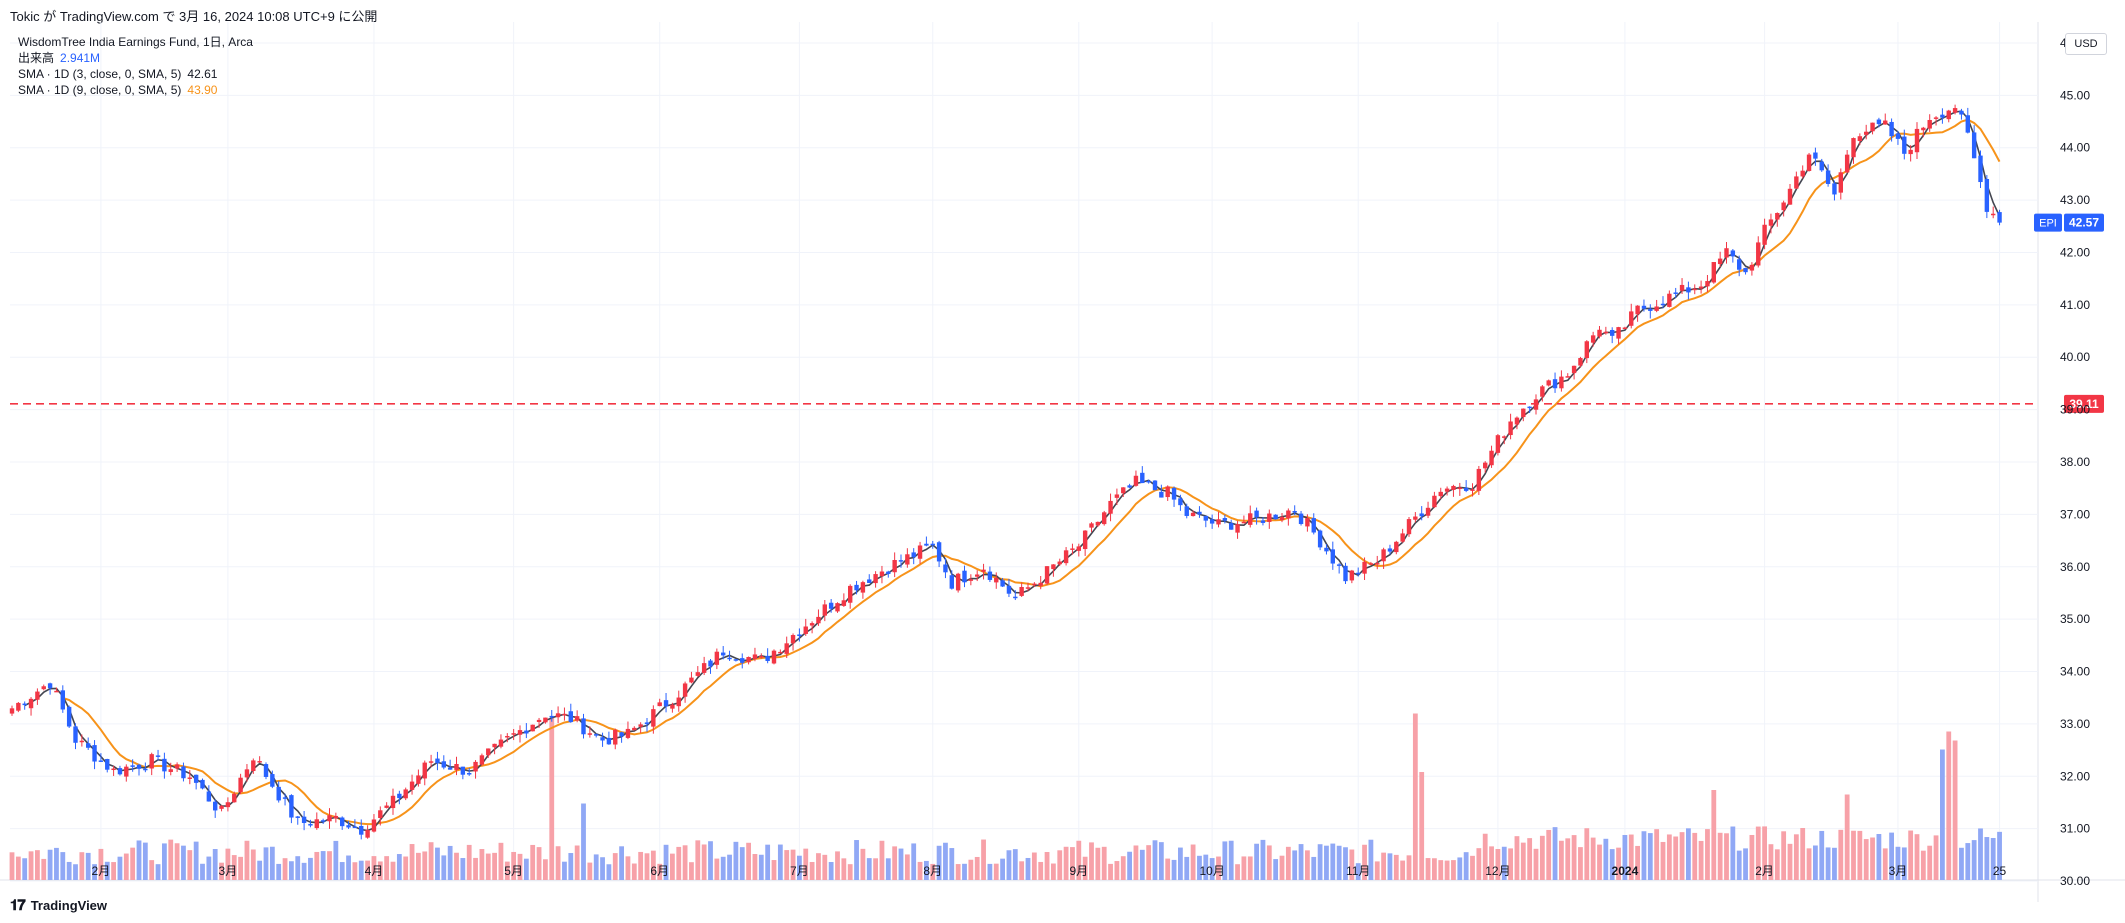 The width and height of the screenshot is (2125, 923). Describe the element at coordinates (1764, 871) in the screenshot. I see `time-tick-label: 2月` at that location.